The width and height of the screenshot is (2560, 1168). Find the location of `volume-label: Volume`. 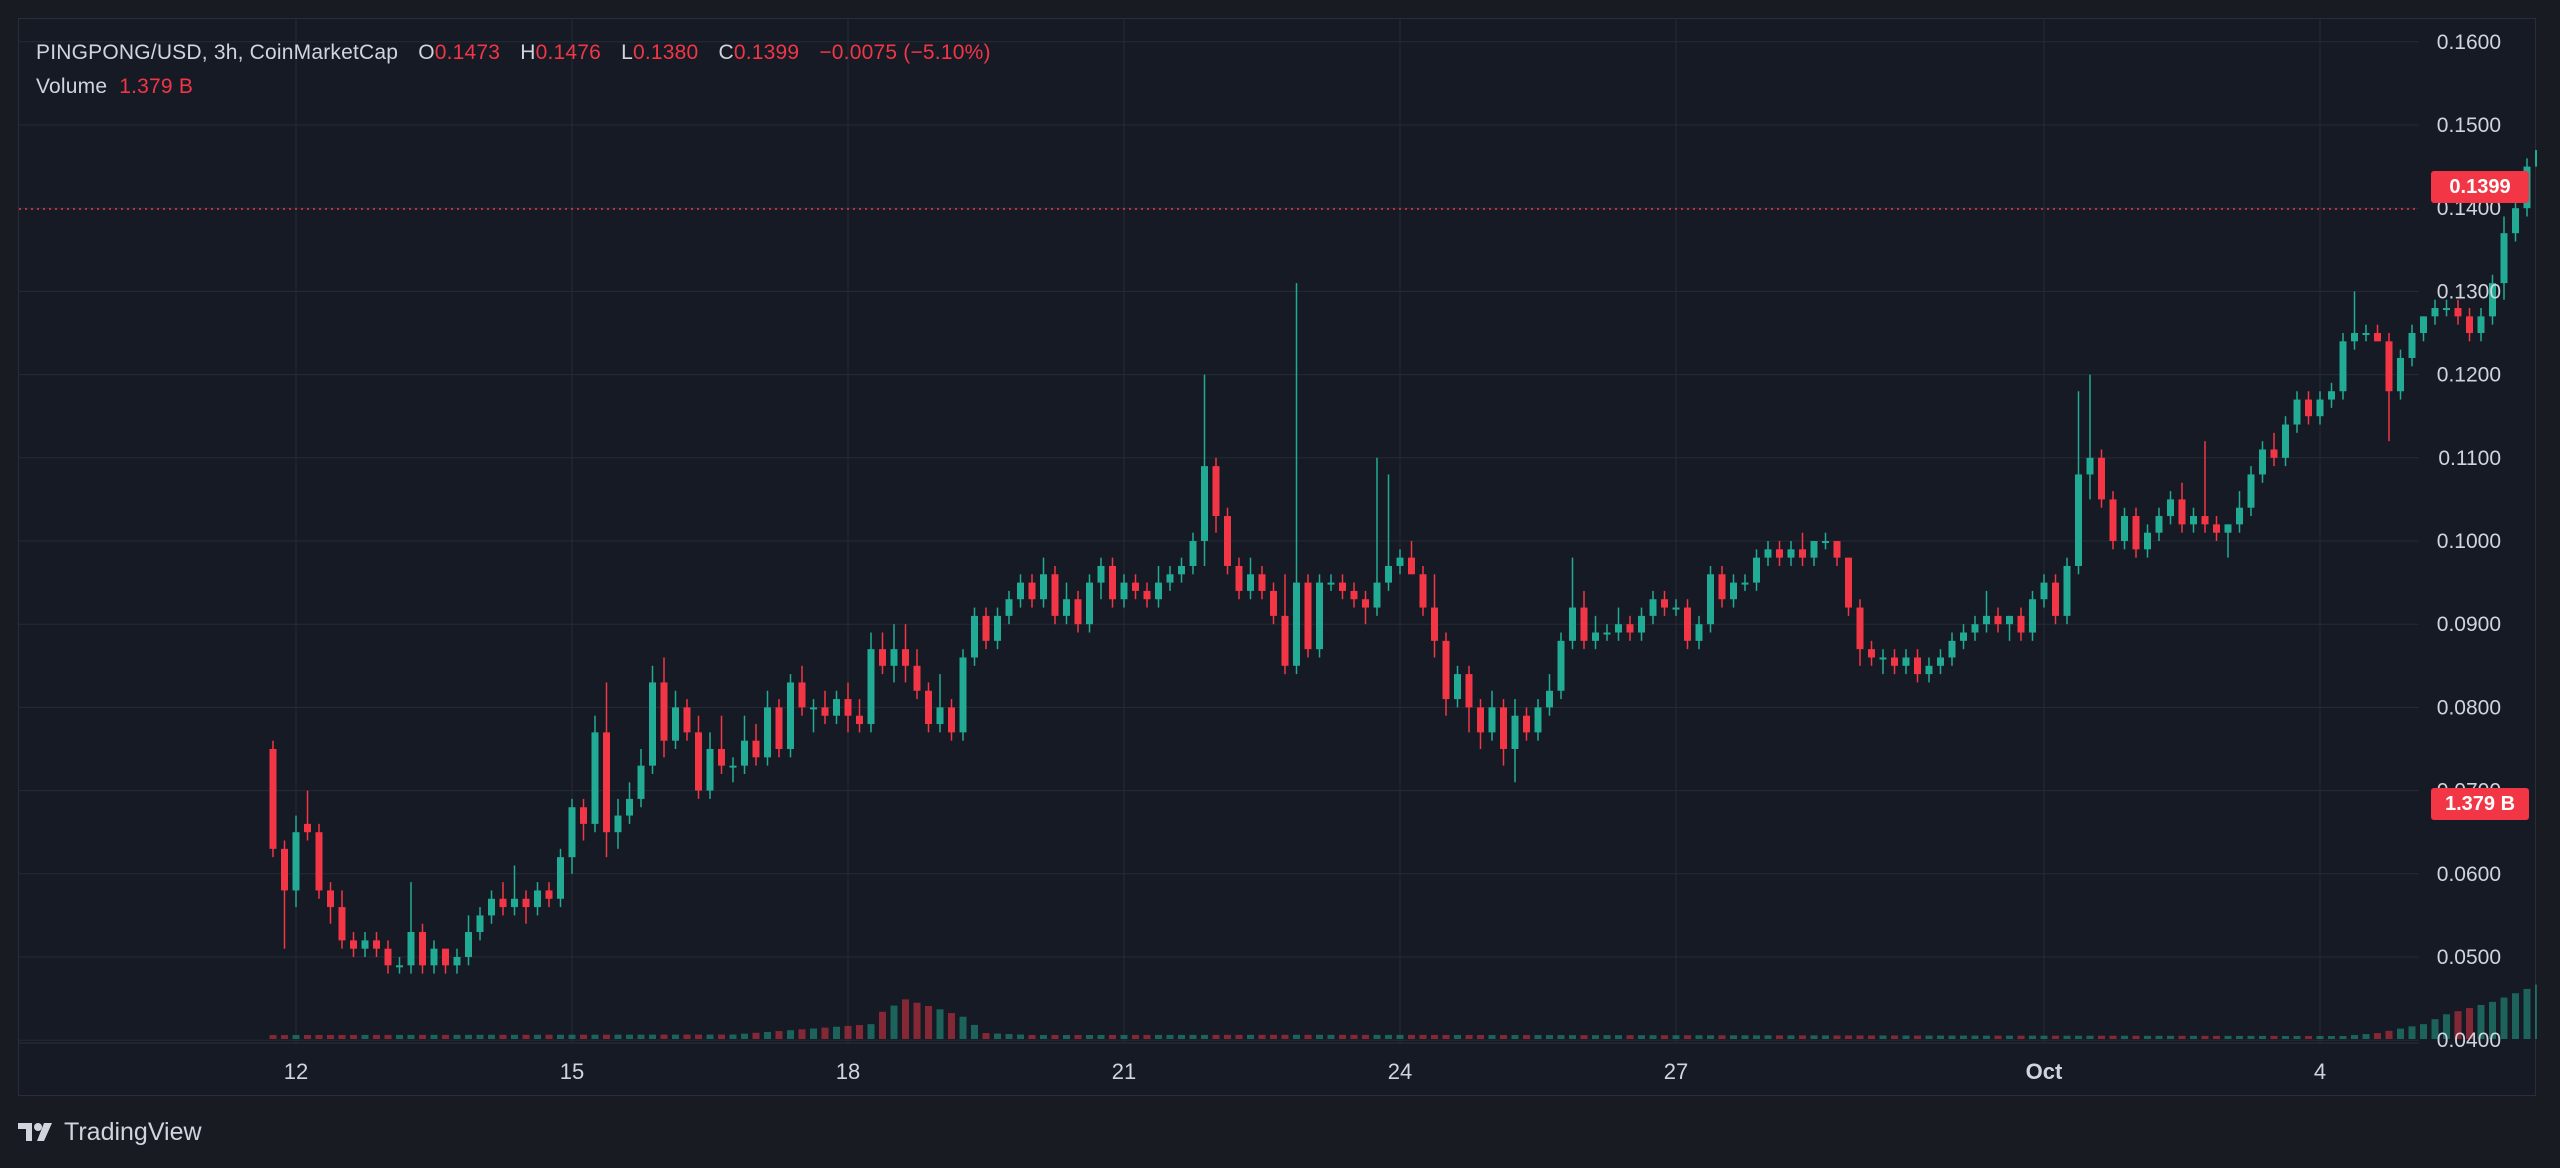

volume-label: Volume is located at coordinates (72, 86).